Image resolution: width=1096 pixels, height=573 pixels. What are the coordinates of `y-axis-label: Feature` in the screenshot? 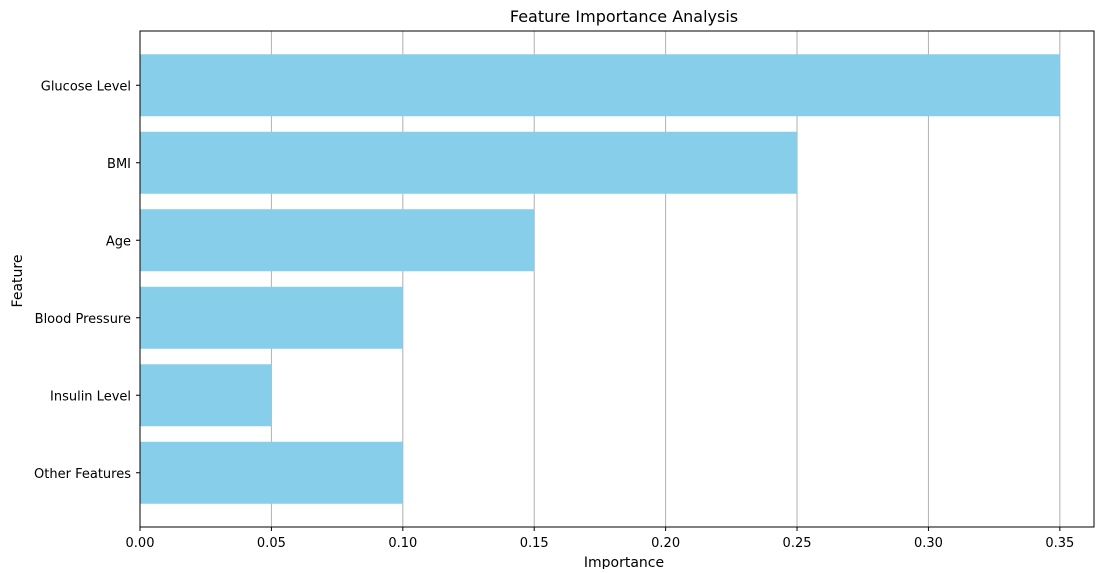 It's located at (18, 281).